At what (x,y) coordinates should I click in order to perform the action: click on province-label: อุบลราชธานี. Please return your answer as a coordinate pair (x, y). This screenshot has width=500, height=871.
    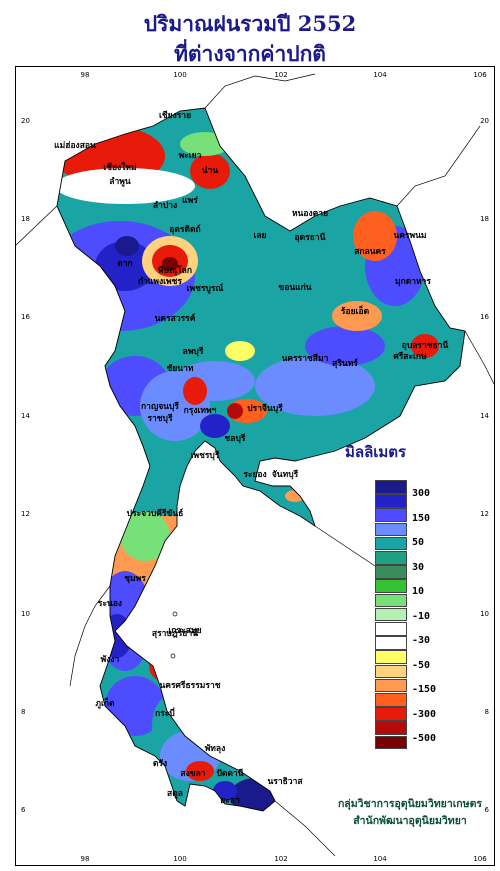
    Looking at the image, I should click on (425, 345).